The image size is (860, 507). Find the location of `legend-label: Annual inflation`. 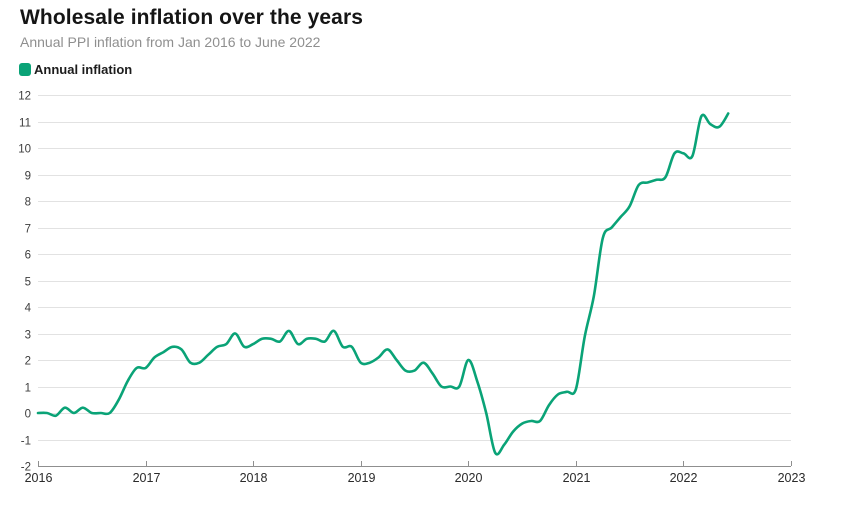

legend-label: Annual inflation is located at coordinates (83, 69).